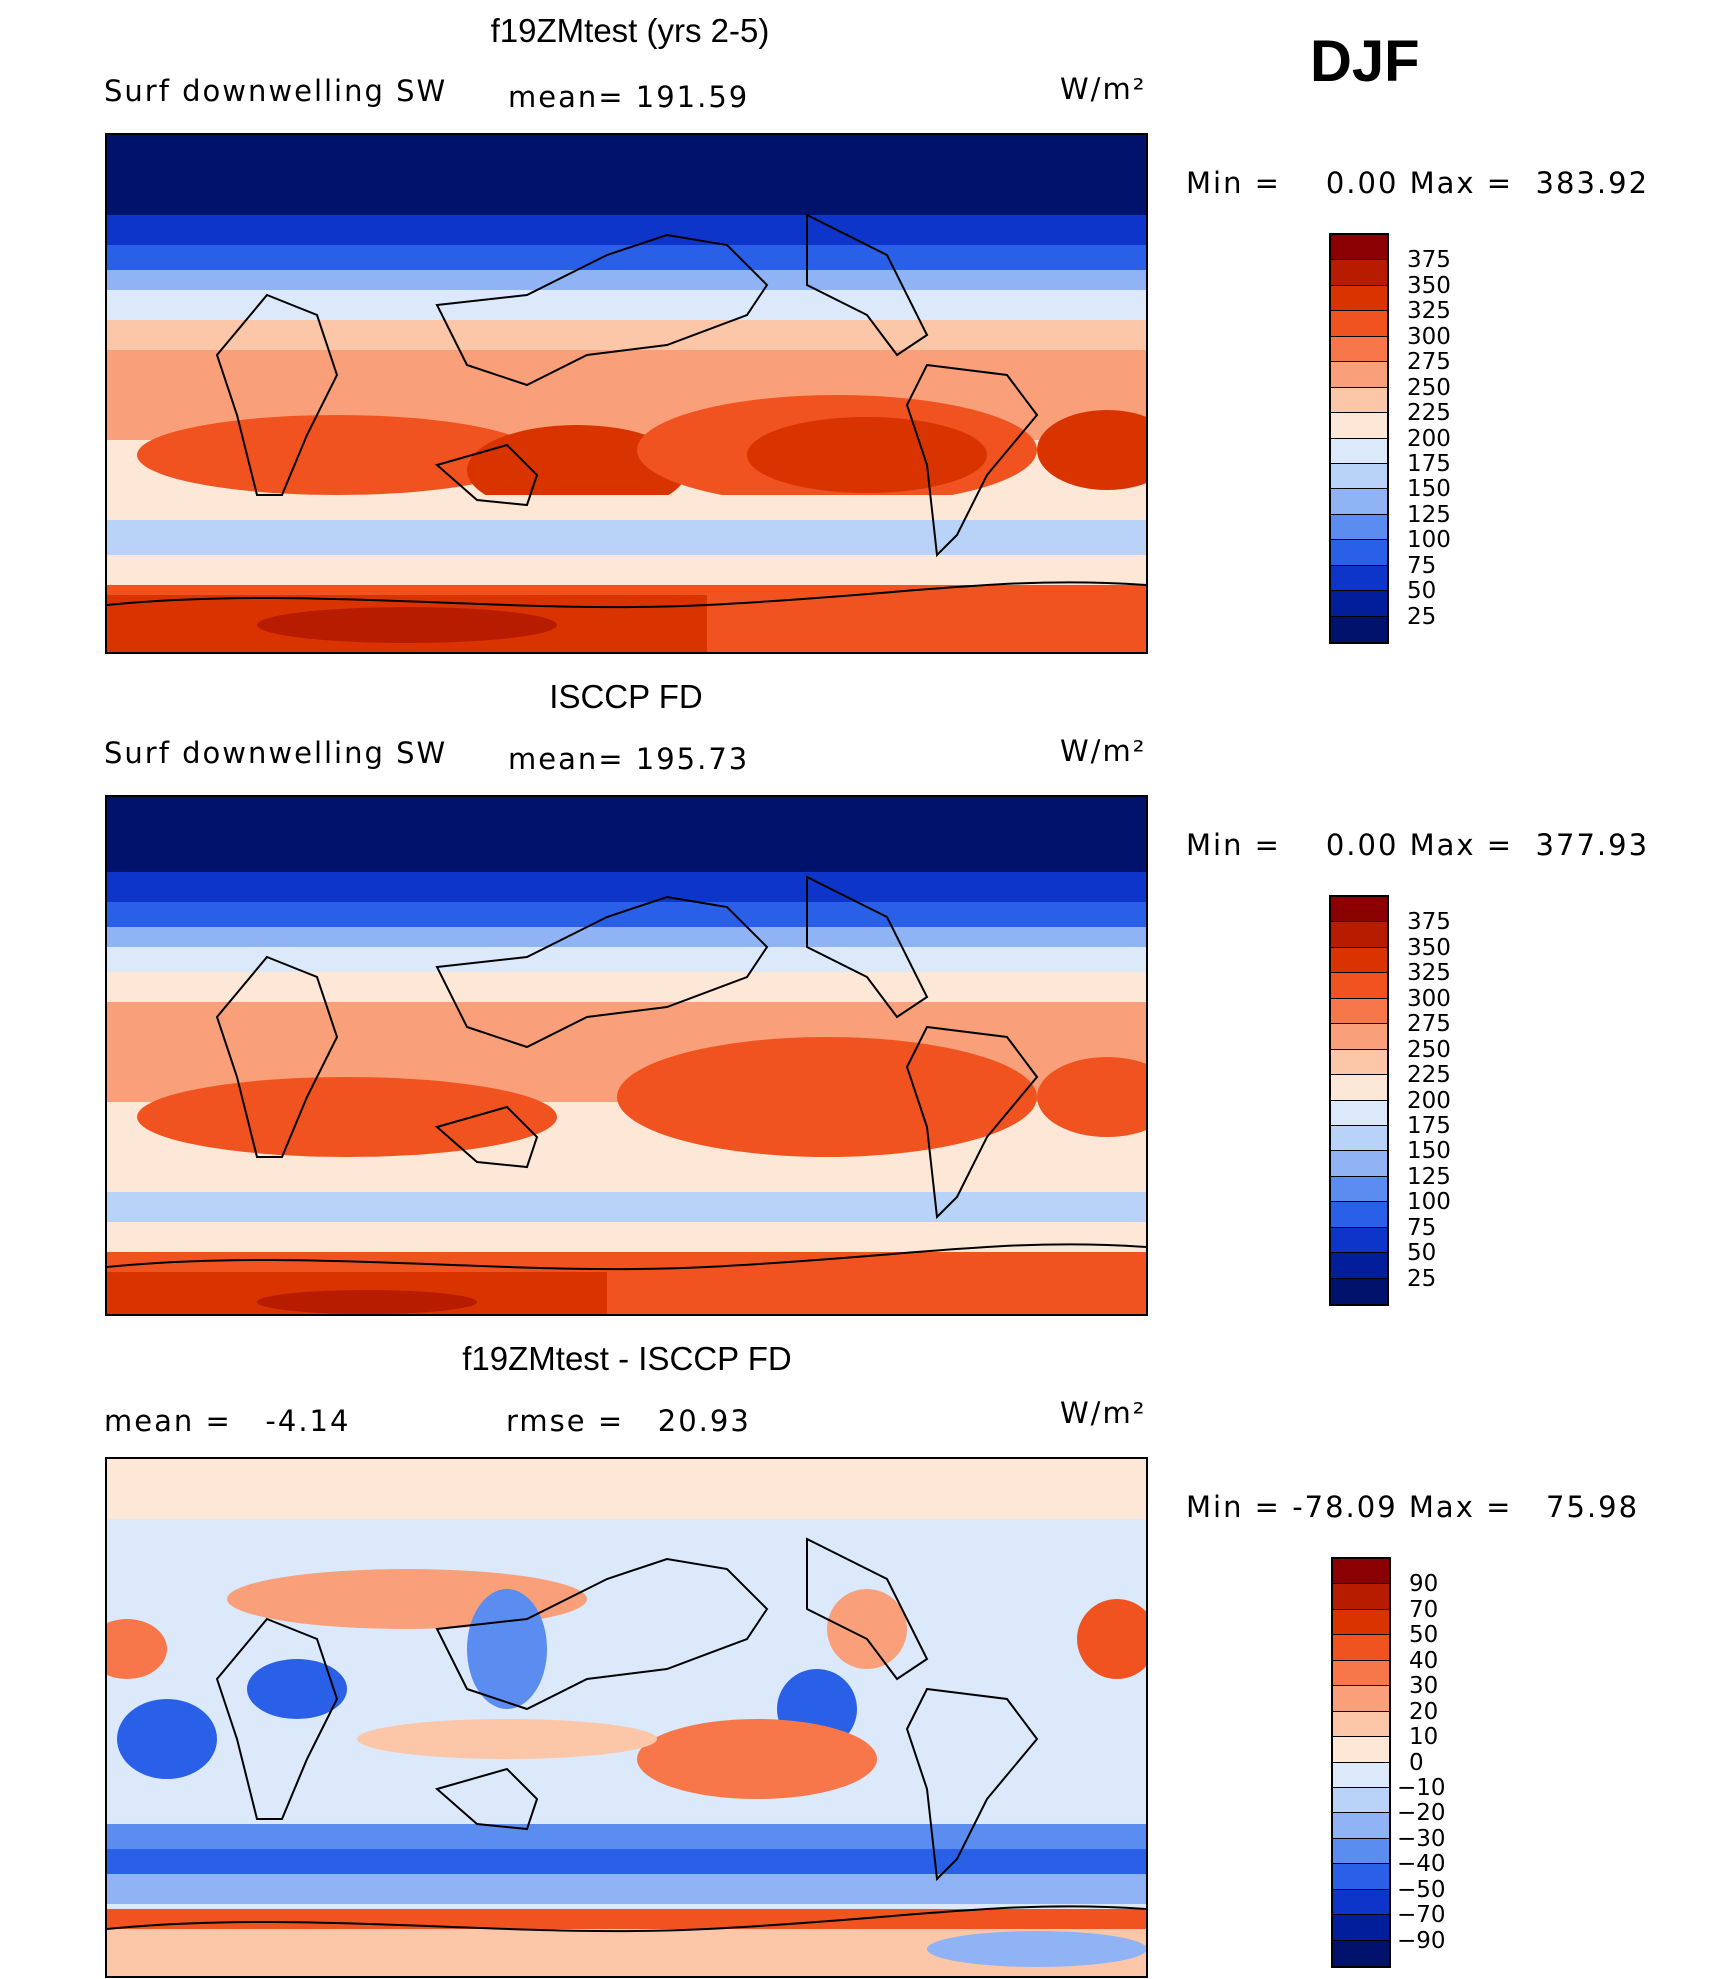 The image size is (1710, 1979). Describe the element at coordinates (276, 91) in the screenshot. I see `panel-1-variable-label: Surf downwelling SW` at that location.